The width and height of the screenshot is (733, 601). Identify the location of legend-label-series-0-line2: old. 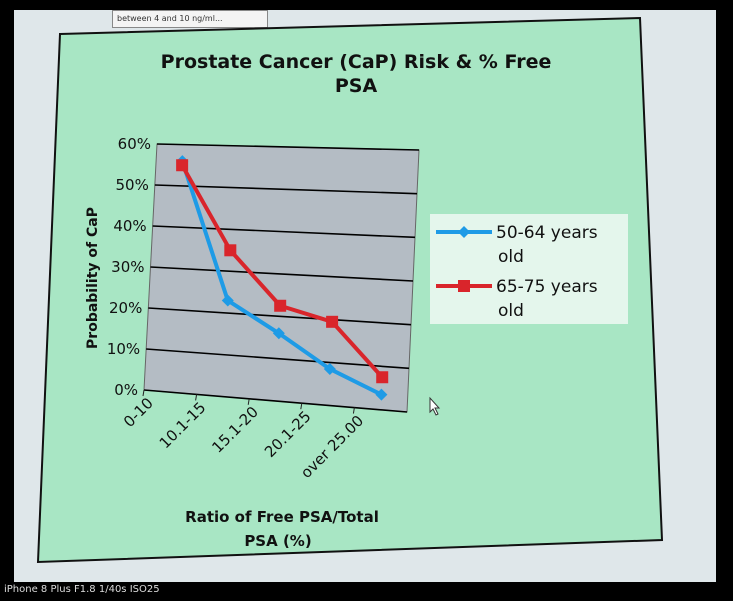
(511, 257).